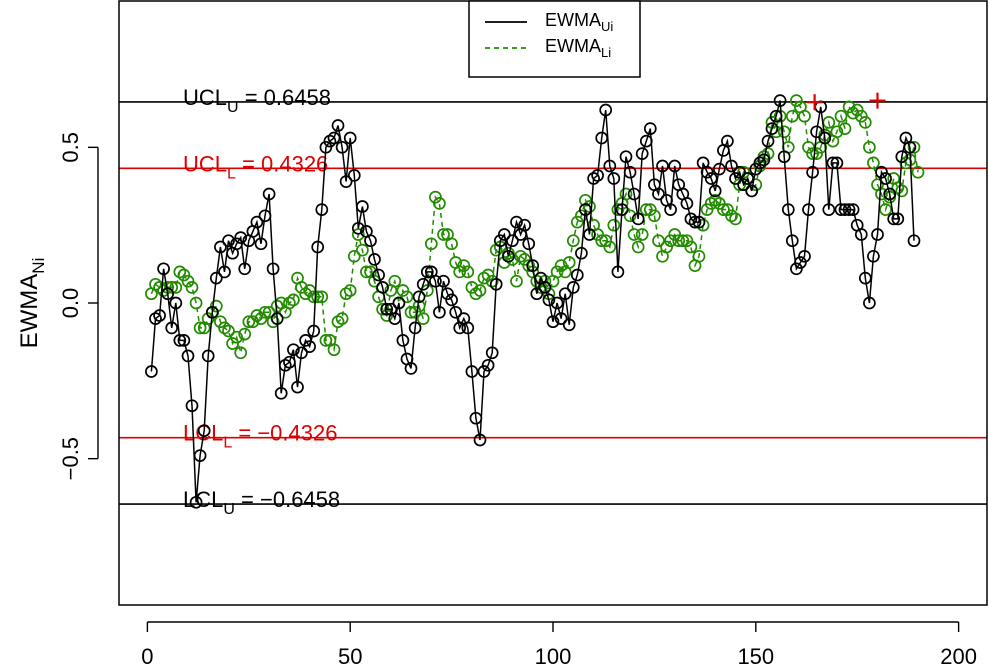 This screenshot has width=988, height=669. I want to click on control-limit-label-lcl_u: LCLU = −0.6458, so click(261, 502).